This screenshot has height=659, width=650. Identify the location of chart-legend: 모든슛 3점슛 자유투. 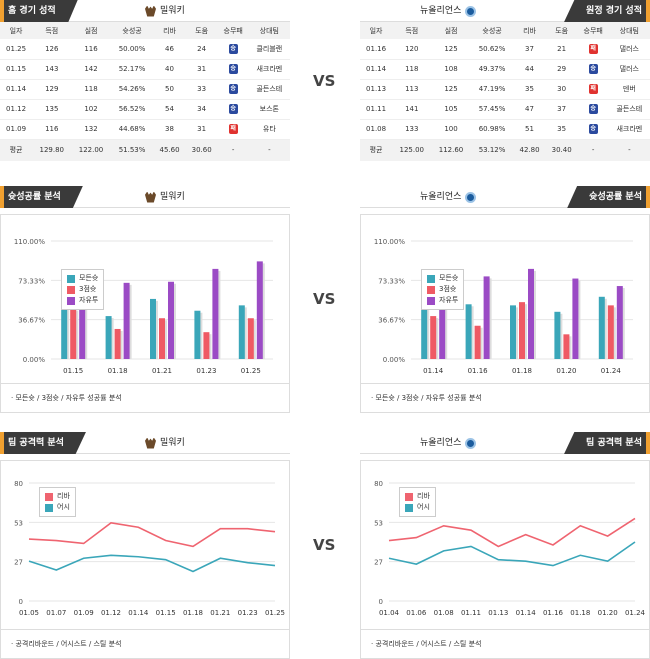
(442, 289).